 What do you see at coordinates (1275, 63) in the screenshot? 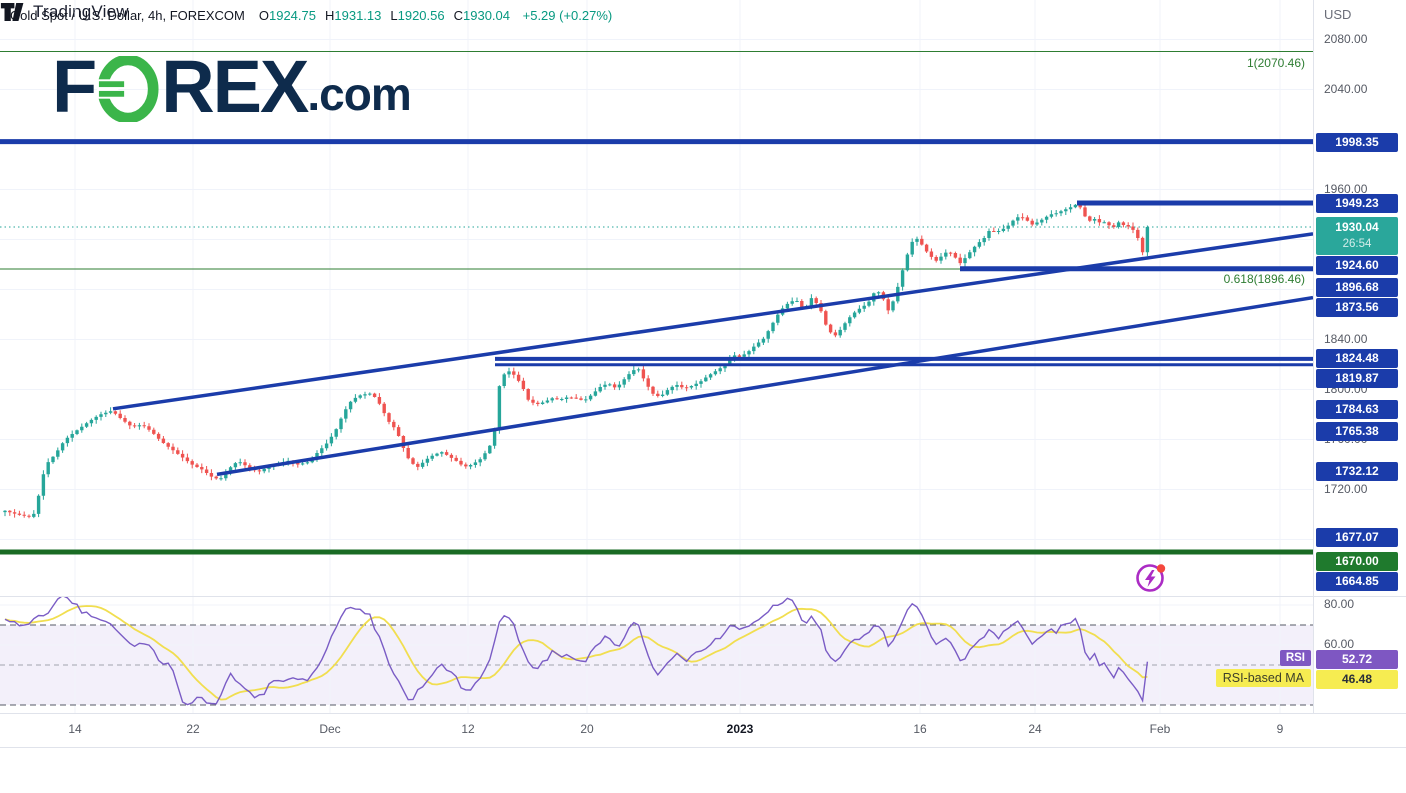
I see `fib-level-1-label: 1(2070.46)` at bounding box center [1275, 63].